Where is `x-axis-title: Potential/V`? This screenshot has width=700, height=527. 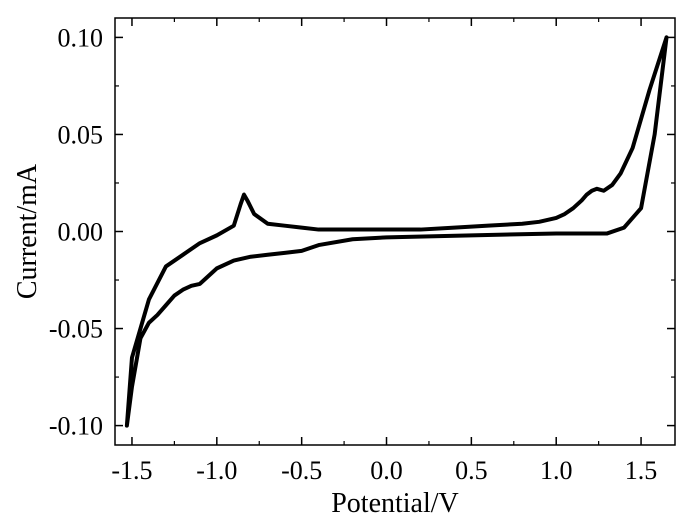 x-axis-title: Potential/V is located at coordinates (395, 503).